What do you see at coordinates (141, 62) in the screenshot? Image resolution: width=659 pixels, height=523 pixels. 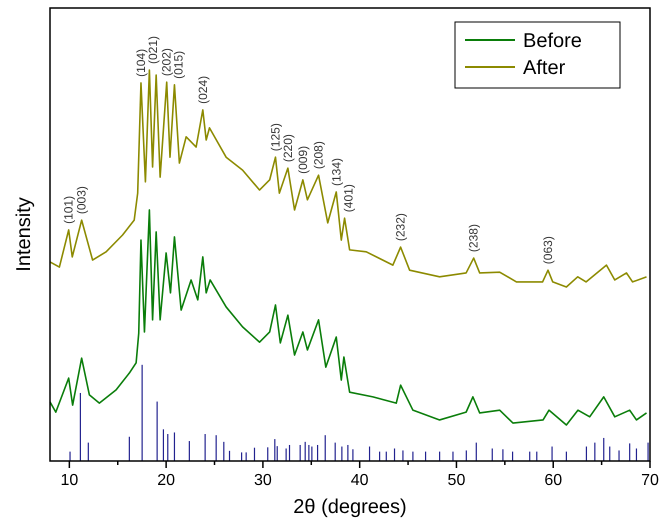 I see `annotation: (104)` at bounding box center [141, 62].